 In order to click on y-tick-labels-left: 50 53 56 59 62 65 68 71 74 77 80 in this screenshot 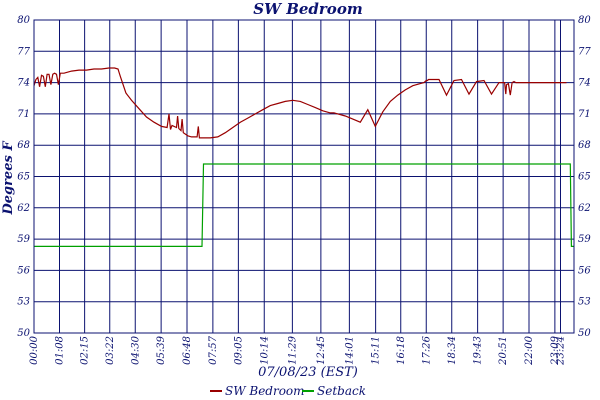, I will do `click(23, 177)`.